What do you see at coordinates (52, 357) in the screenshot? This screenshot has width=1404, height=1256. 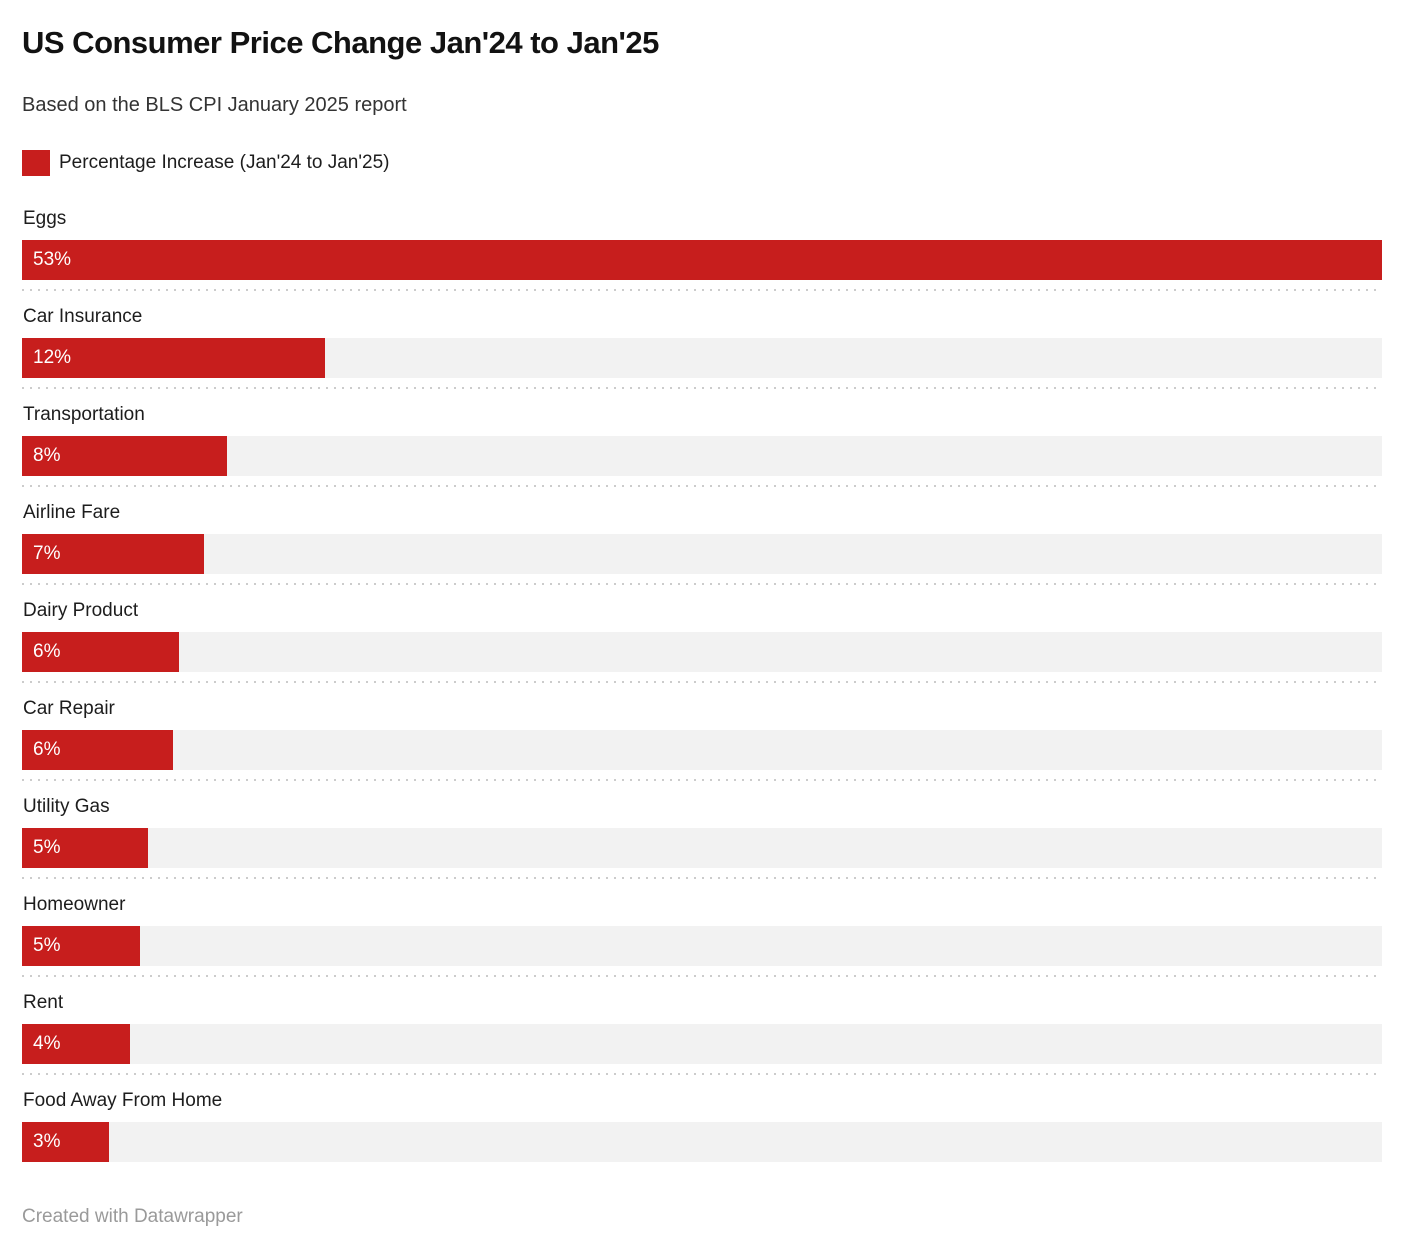 I see `bar-value-label: 12%` at bounding box center [52, 357].